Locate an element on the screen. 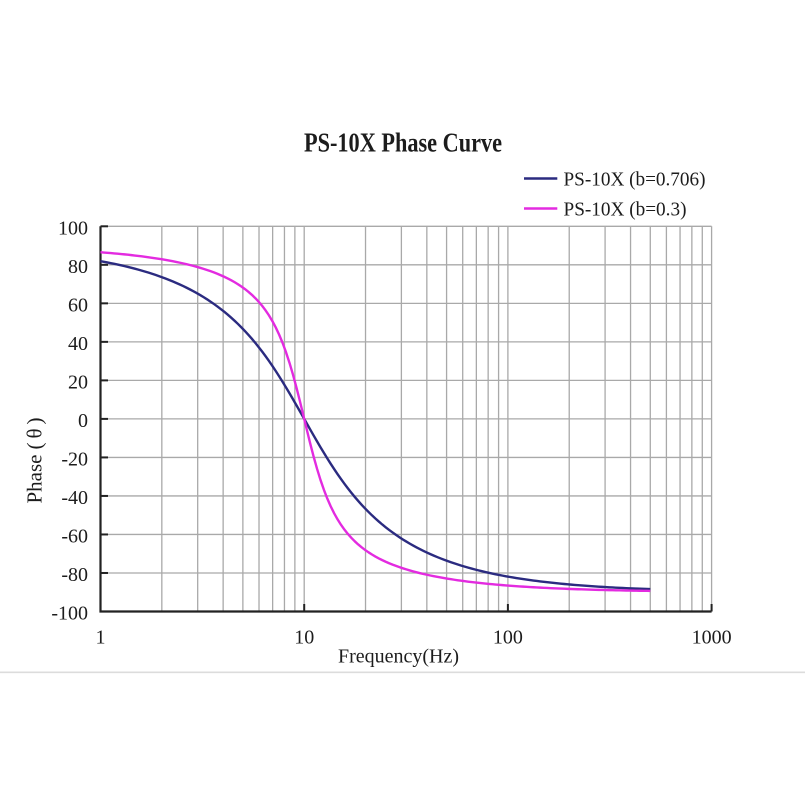 The image size is (805, 805). svg-text: -60 is located at coordinates (74, 536).